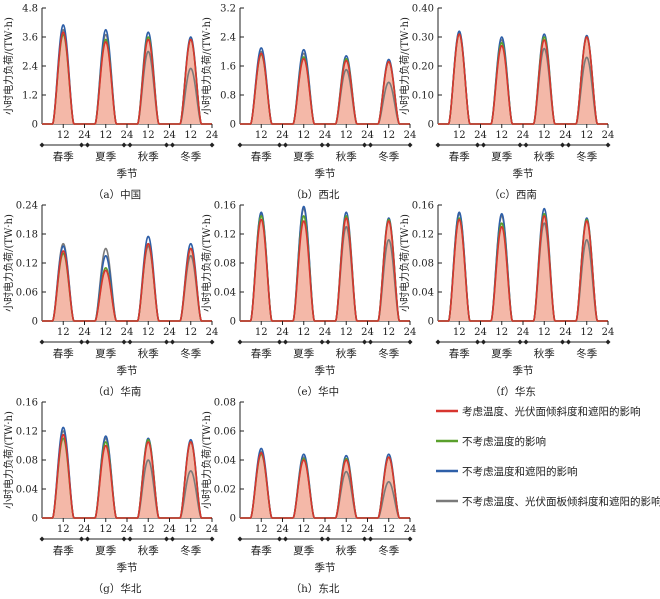  What do you see at coordinates (315, 195) in the screenshot?
I see `chart-caption: （b）西北` at bounding box center [315, 195].